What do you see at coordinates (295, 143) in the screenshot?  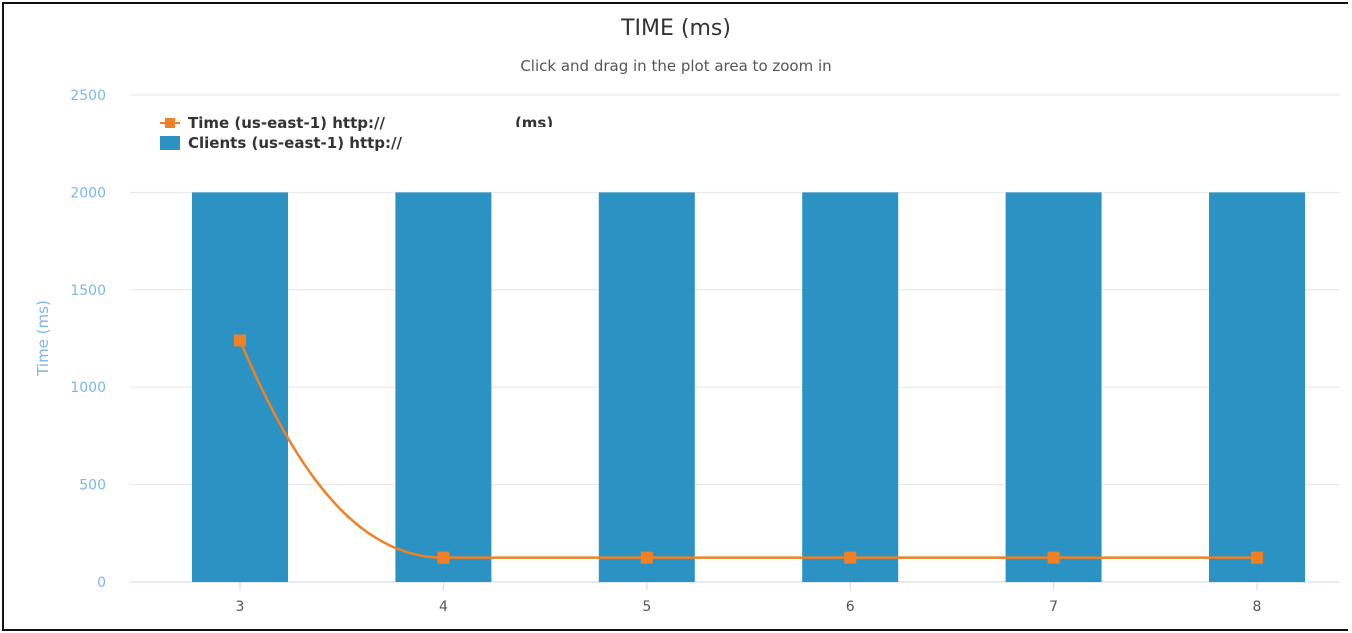 I see `legend-label-clients: Clients (us-east-1) http://` at bounding box center [295, 143].